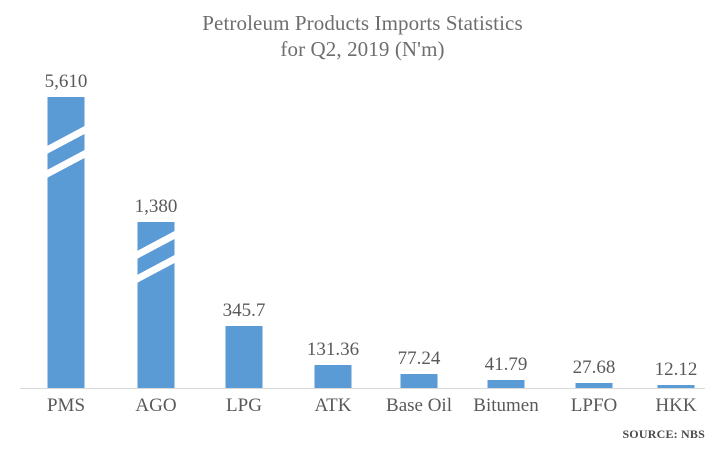 Image resolution: width=725 pixels, height=451 pixels. I want to click on bar-value-lpfo: 27.68, so click(594, 367).